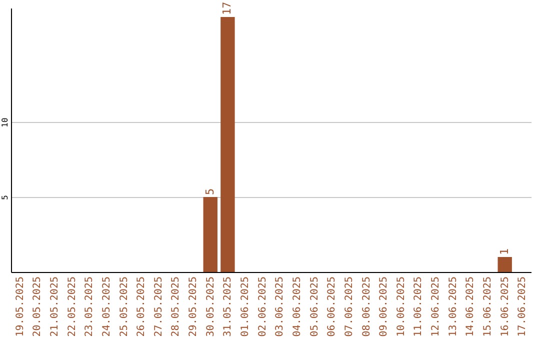 This screenshot has width=540, height=340. Describe the element at coordinates (401, 306) in the screenshot. I see `x-tick-label: 10.06.2025` at that location.